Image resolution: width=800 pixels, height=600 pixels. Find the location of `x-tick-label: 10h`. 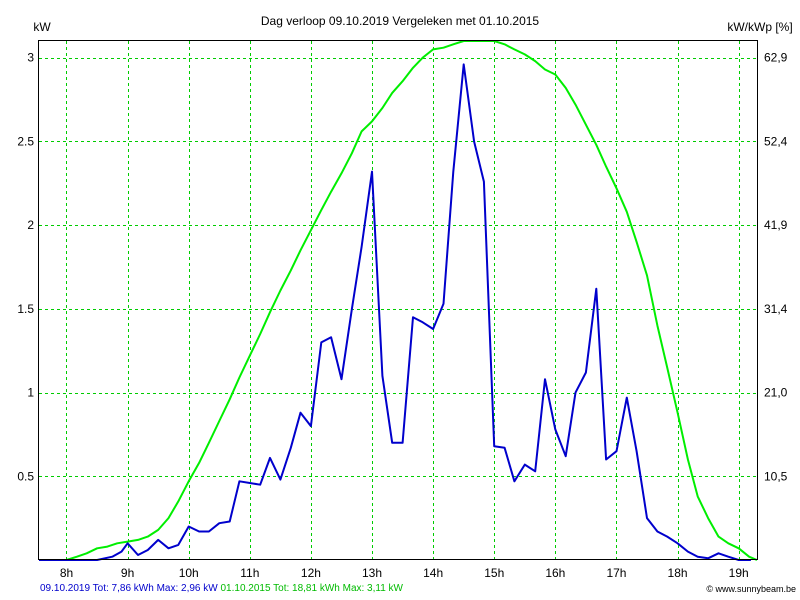

x-tick-label: 10h is located at coordinates (189, 573).